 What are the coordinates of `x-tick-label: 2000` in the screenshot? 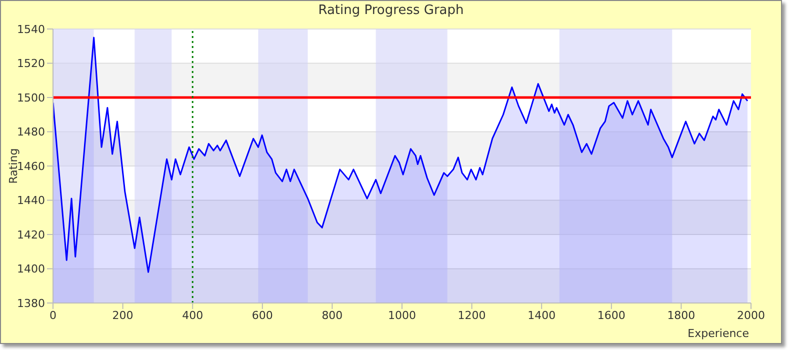 It's located at (751, 315).